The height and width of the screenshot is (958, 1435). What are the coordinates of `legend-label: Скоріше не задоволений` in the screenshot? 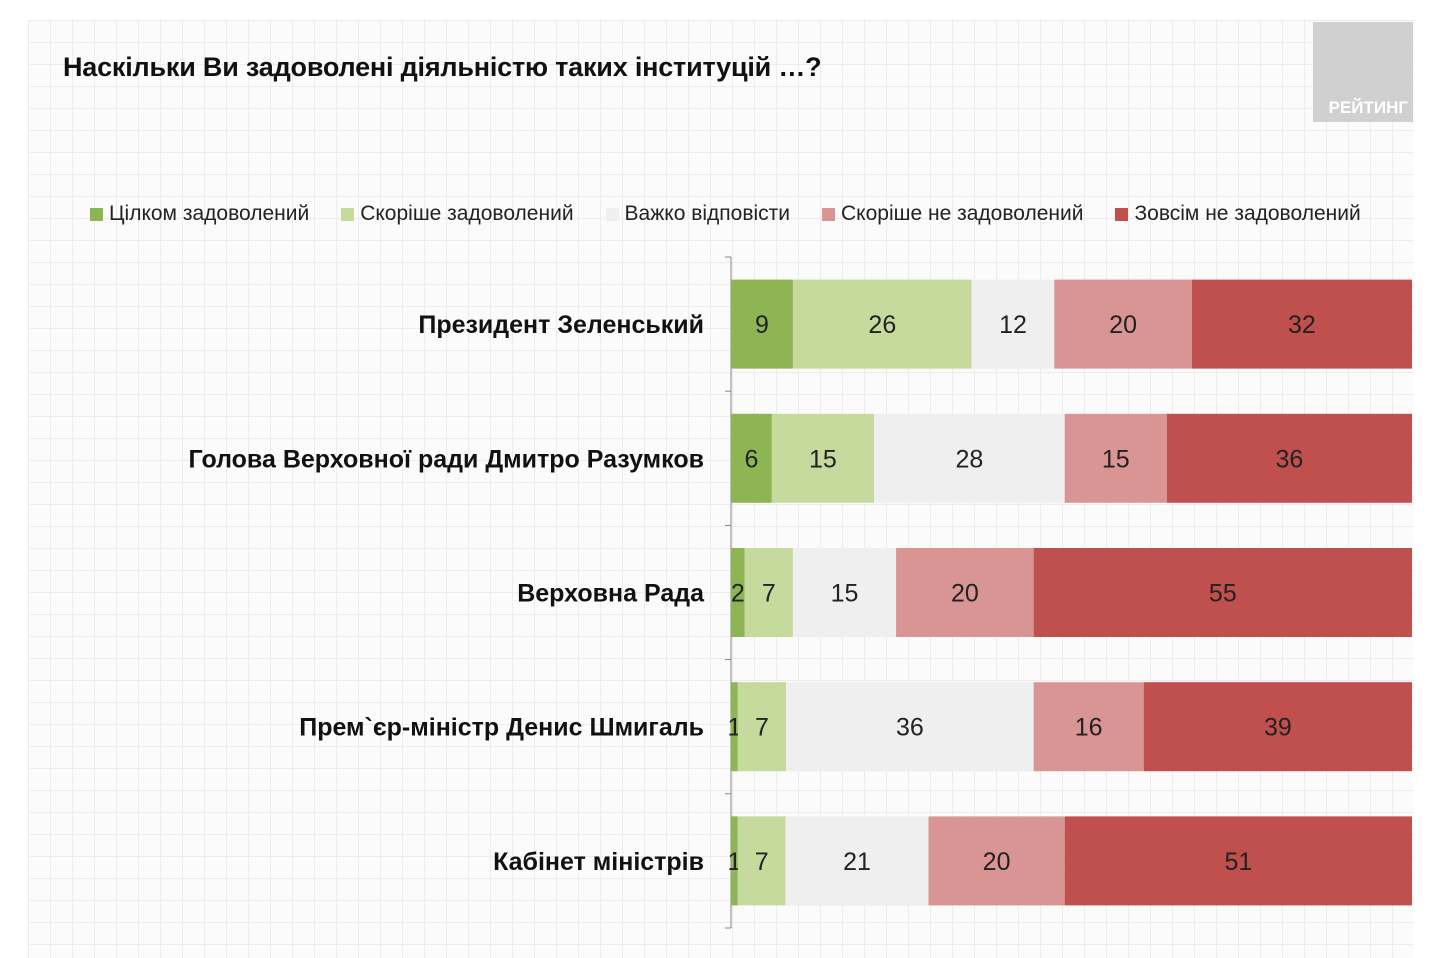 It's located at (962, 213).